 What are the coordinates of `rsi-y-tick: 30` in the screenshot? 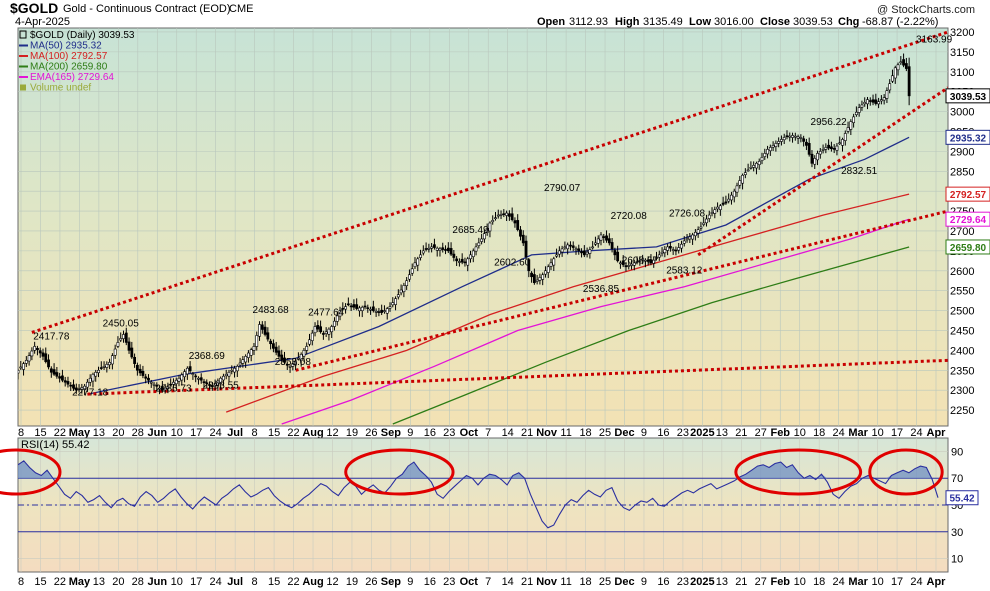 It's located at (957, 533).